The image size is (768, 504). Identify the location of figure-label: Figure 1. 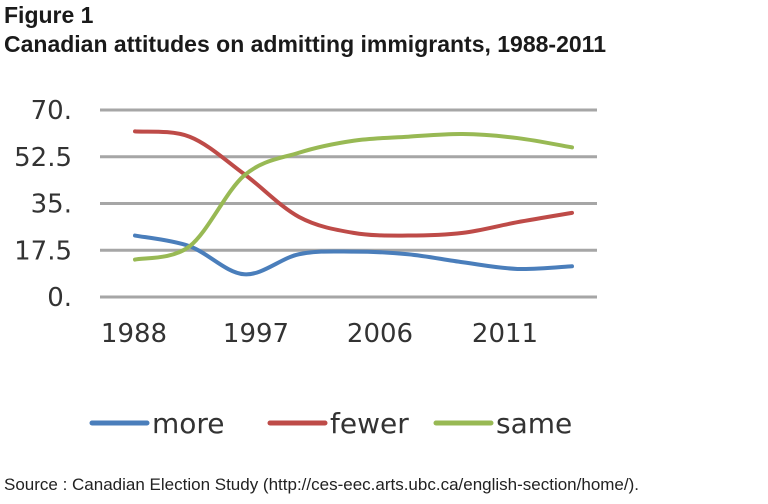
(49, 15).